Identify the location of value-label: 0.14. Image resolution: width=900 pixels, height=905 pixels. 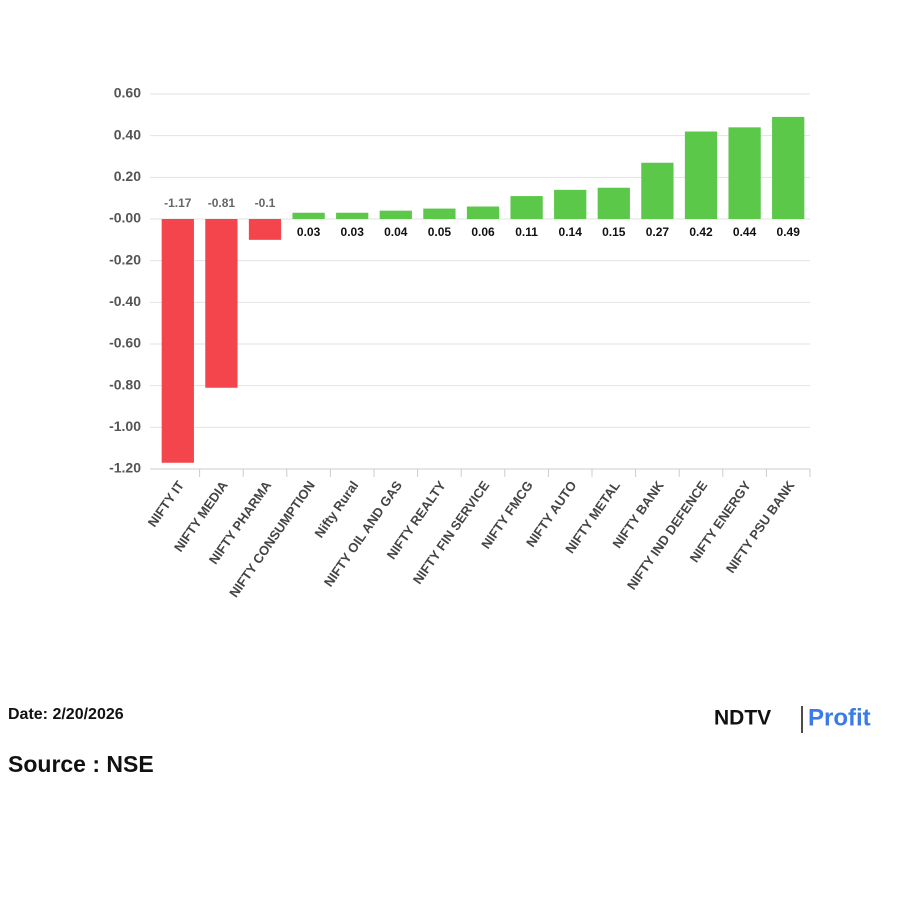
(571, 232).